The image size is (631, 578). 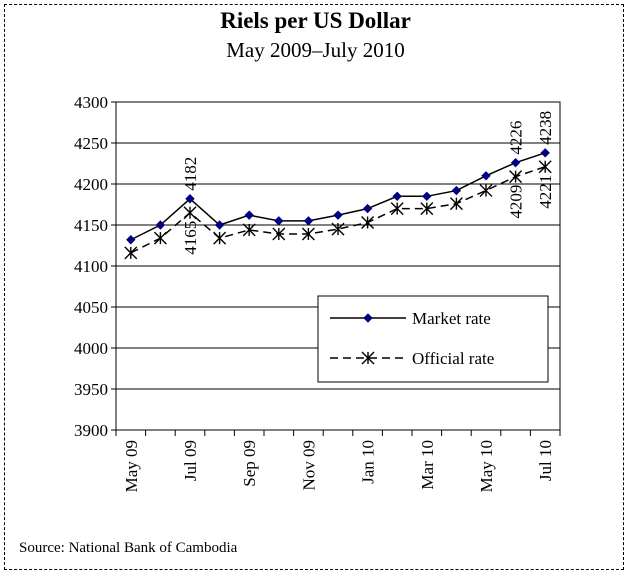 I want to click on data-label: 4209, so click(x=516, y=202).